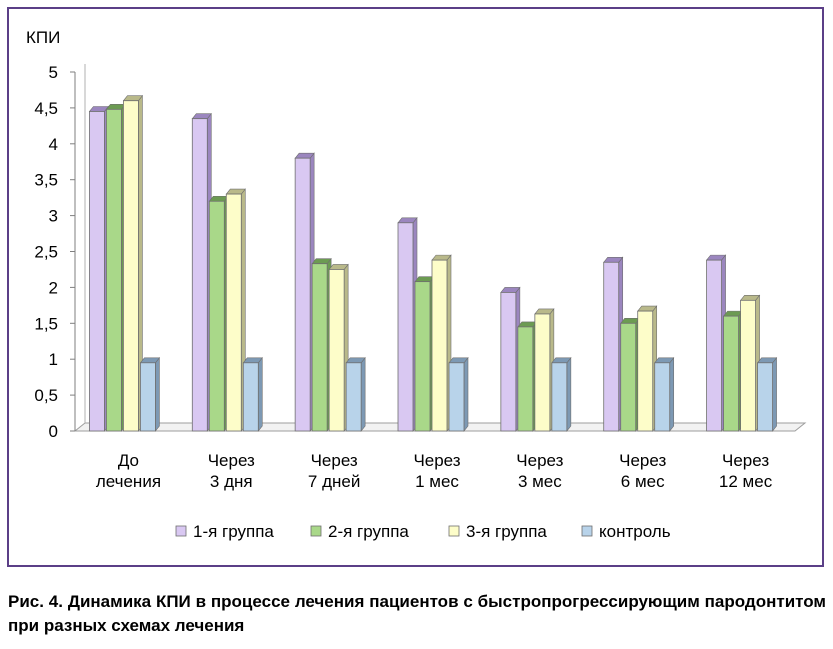 This screenshot has width=833, height=649. Describe the element at coordinates (46, 395) in the screenshot. I see `y-tick-label: 0,5` at that location.